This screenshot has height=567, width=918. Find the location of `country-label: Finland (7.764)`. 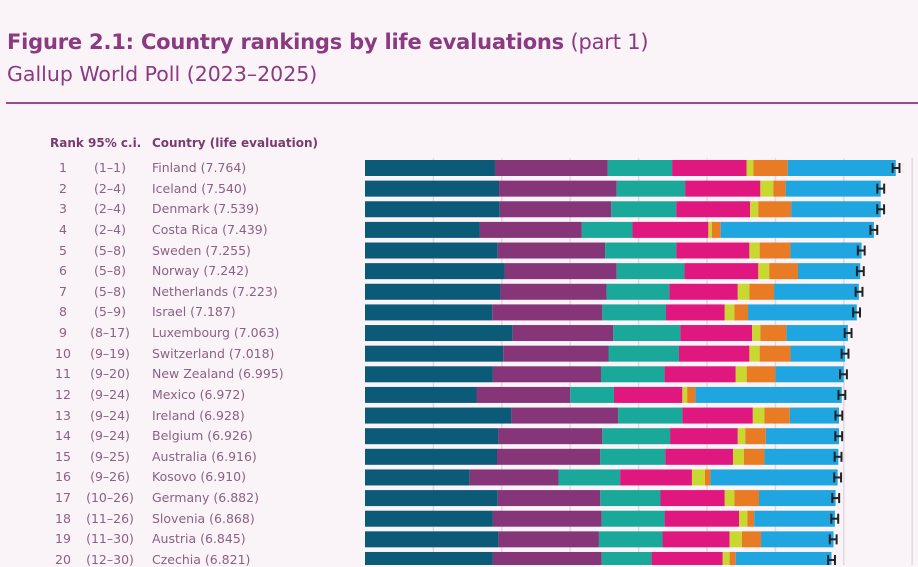

country-label: Finland (7.764) is located at coordinates (199, 167).